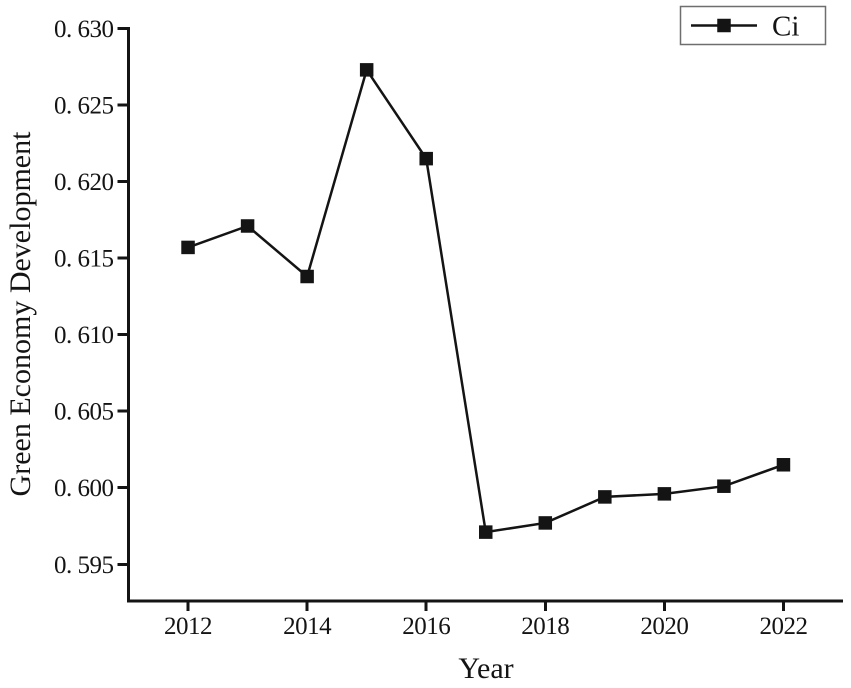 The width and height of the screenshot is (851, 688). What do you see at coordinates (84, 259) in the screenshot?
I see `y-tick-label: 0. 615` at bounding box center [84, 259].